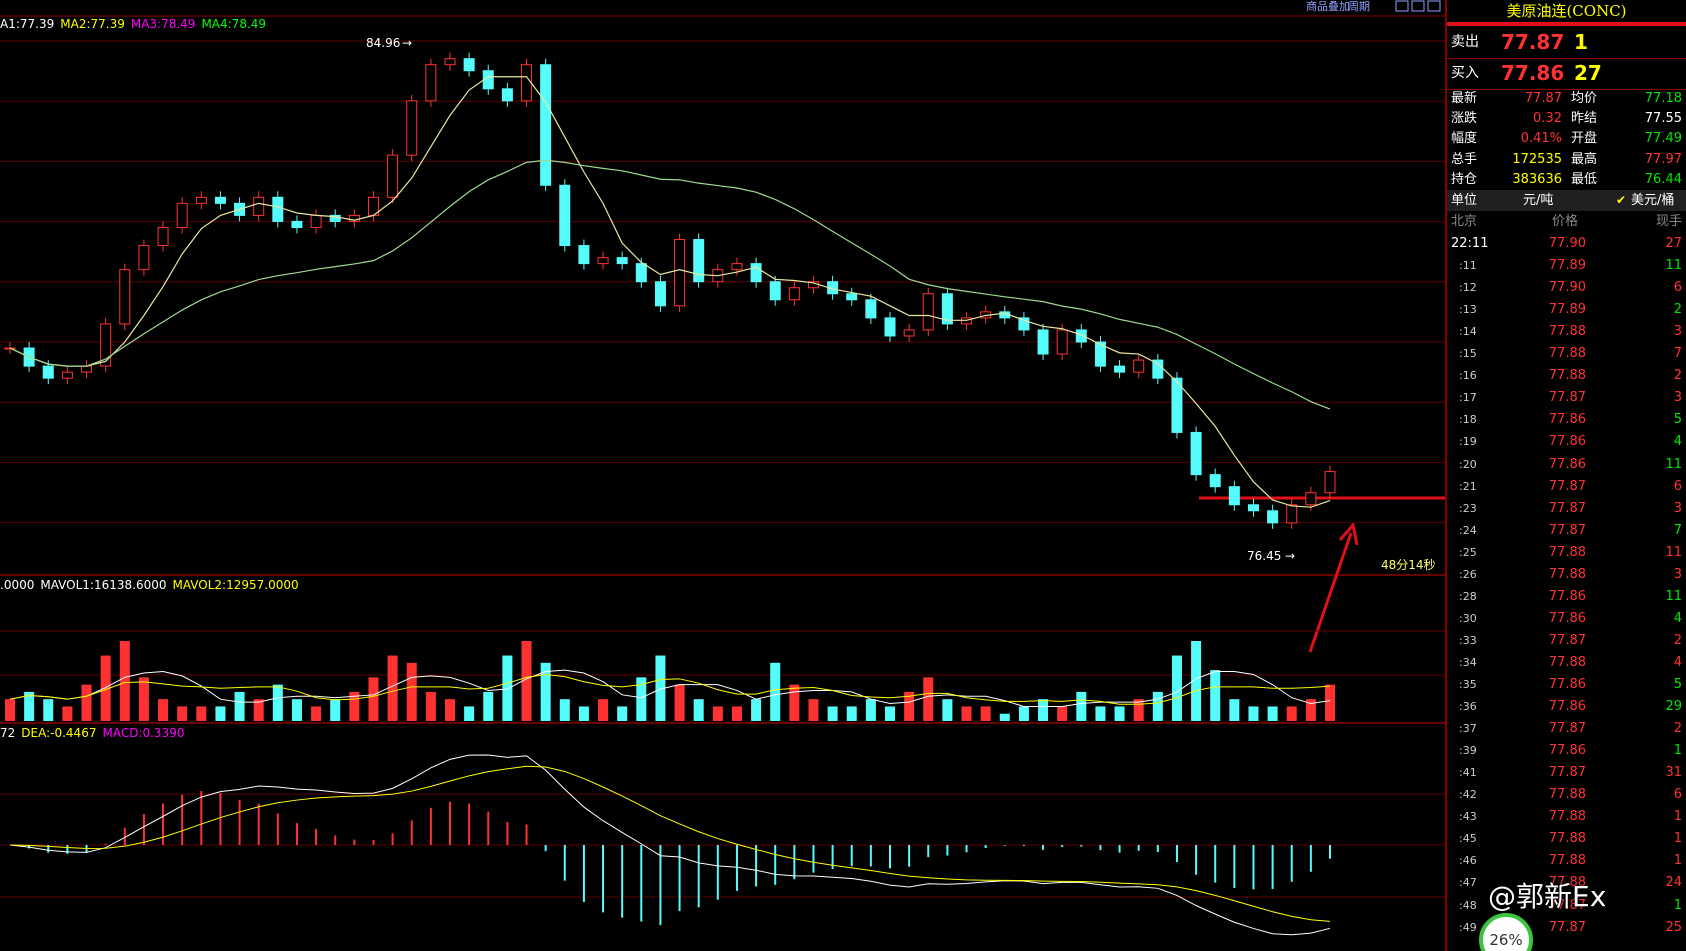 The image size is (1686, 951). Describe the element at coordinates (58, 733) in the screenshot. I see `indicator-legend: DEA:-0.4467` at that location.